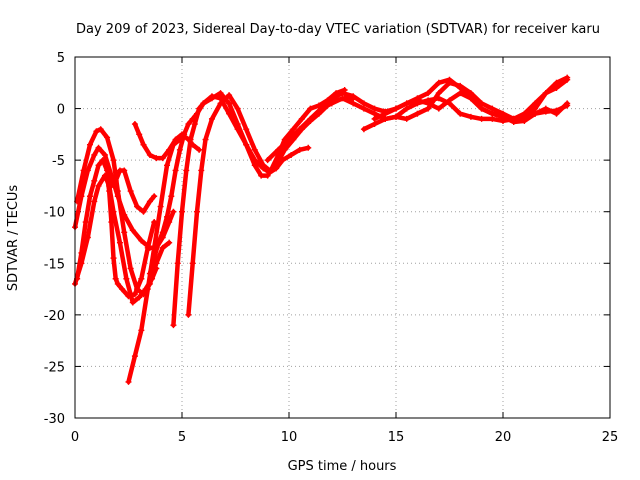 This screenshot has width=640, height=480. What do you see at coordinates (54, 264) in the screenshot?
I see `y-tick-label: -15` at bounding box center [54, 264].